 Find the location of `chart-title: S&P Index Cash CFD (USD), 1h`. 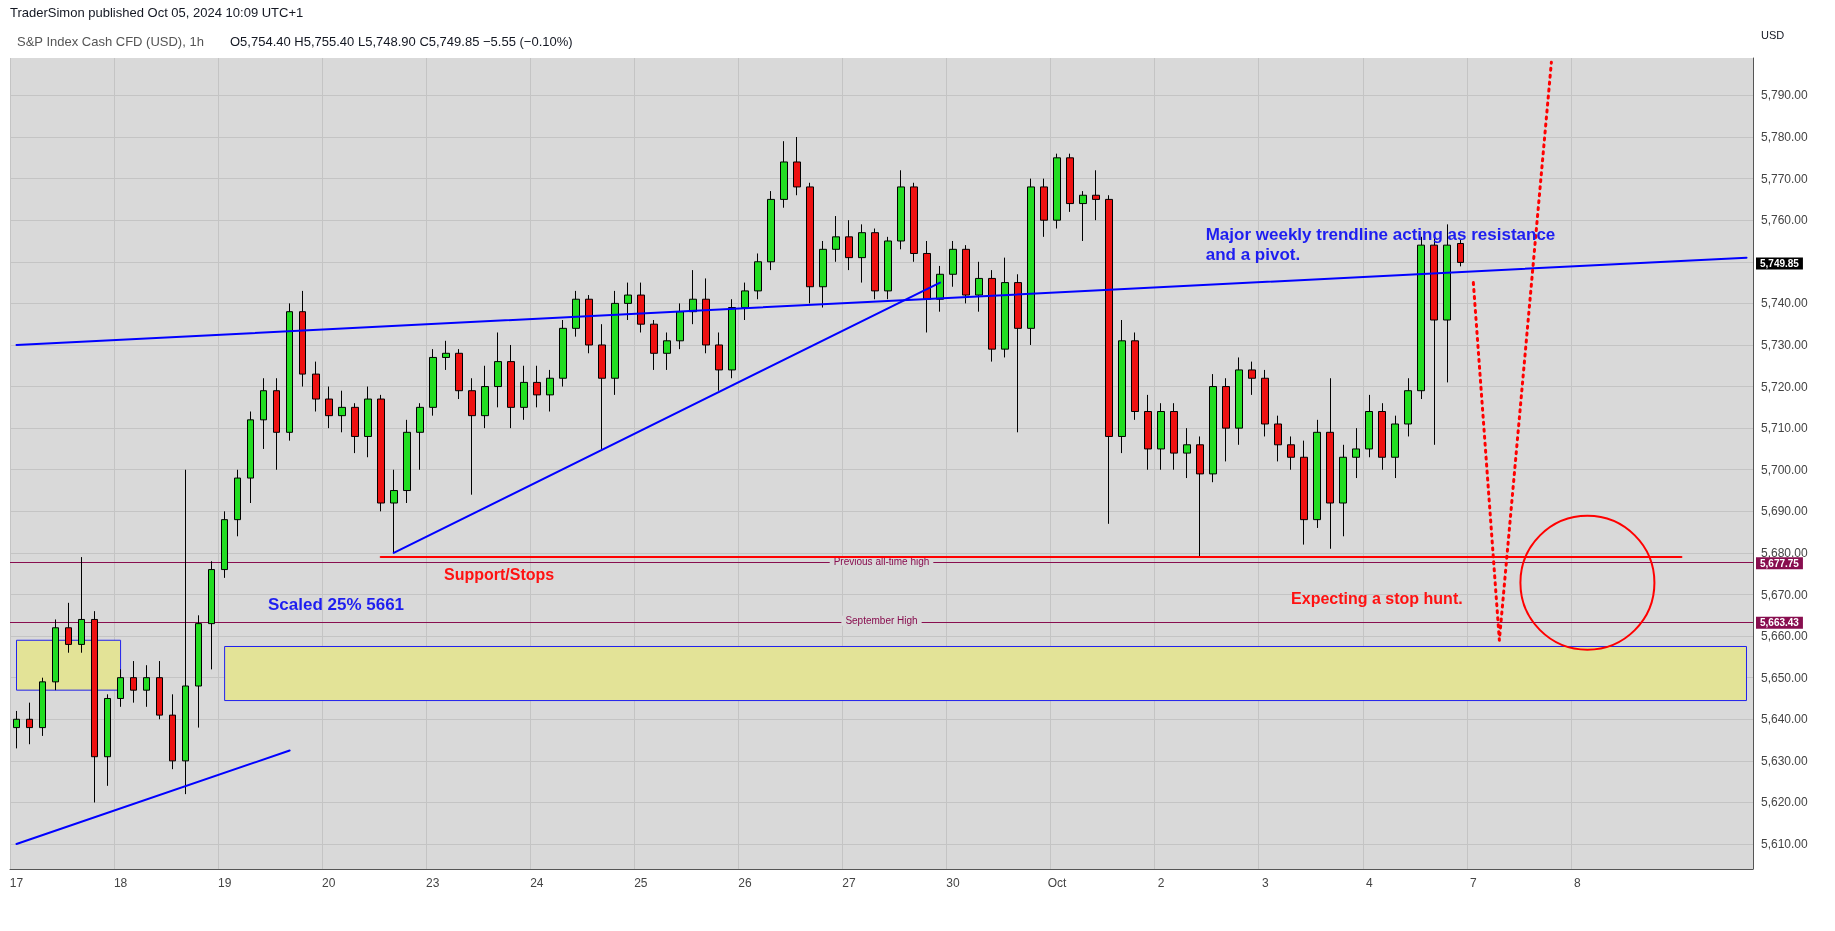

chart-title: S&P Index Cash CFD (USD), 1h is located at coordinates (110, 41).